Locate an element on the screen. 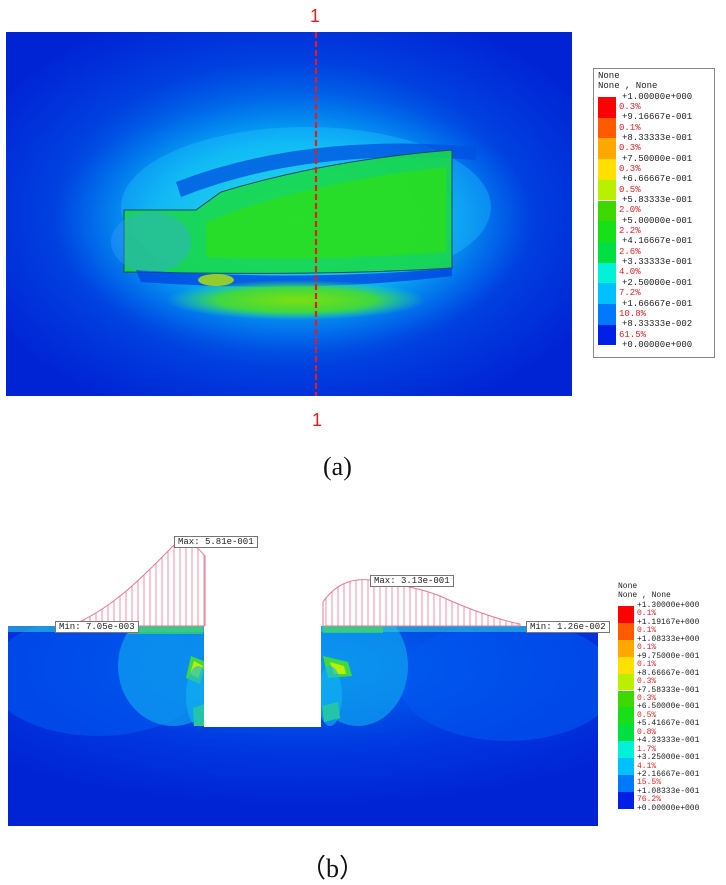  legend-b-header-1: None is located at coordinates (628, 586).